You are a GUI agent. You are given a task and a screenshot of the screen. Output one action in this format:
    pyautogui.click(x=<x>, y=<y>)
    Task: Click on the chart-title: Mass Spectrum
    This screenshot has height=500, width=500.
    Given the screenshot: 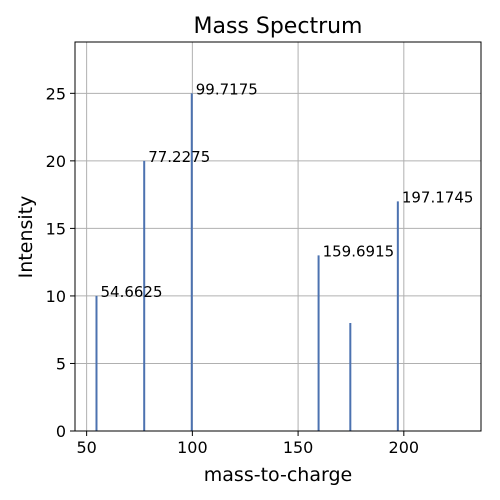 What is the action you would take?
    pyautogui.click(x=278, y=26)
    